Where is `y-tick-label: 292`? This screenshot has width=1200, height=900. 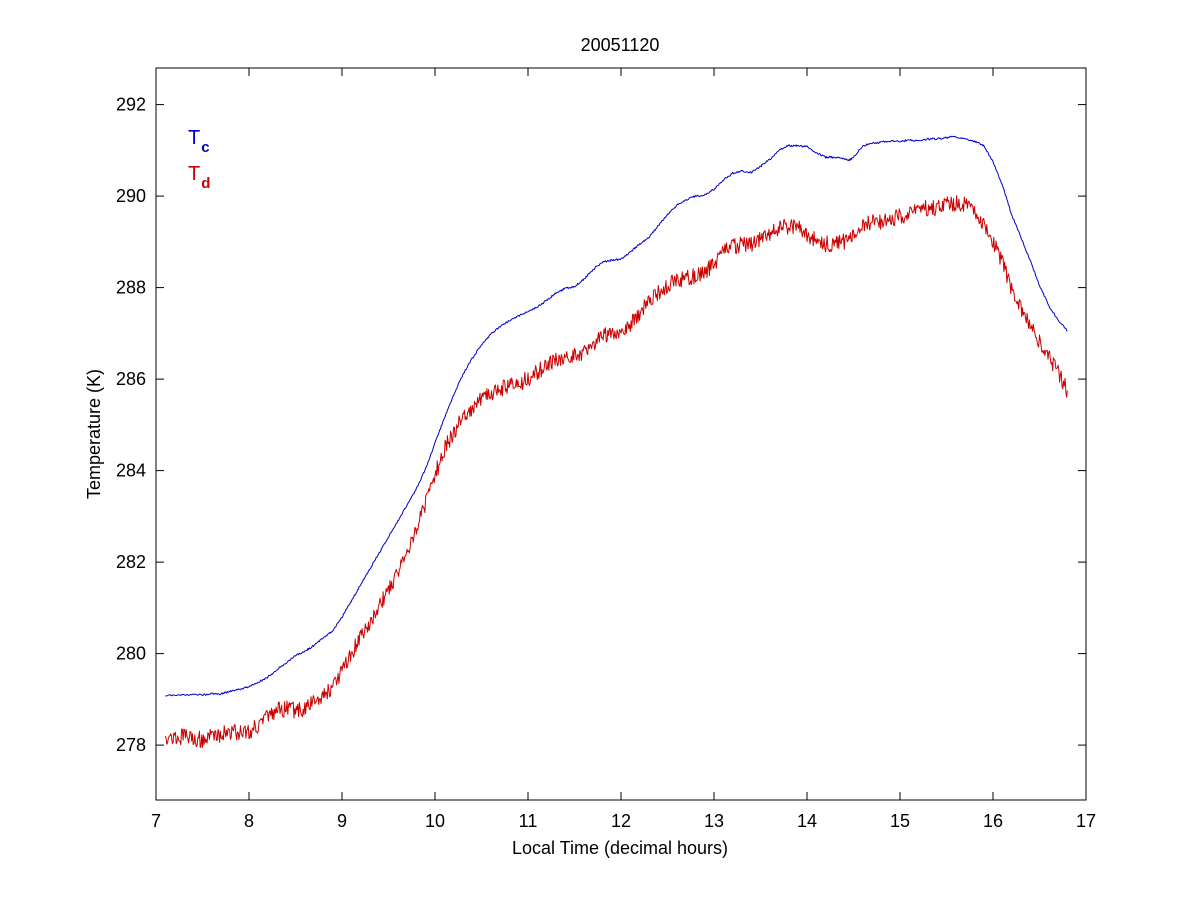 y-tick-label: 292 is located at coordinates (131, 105).